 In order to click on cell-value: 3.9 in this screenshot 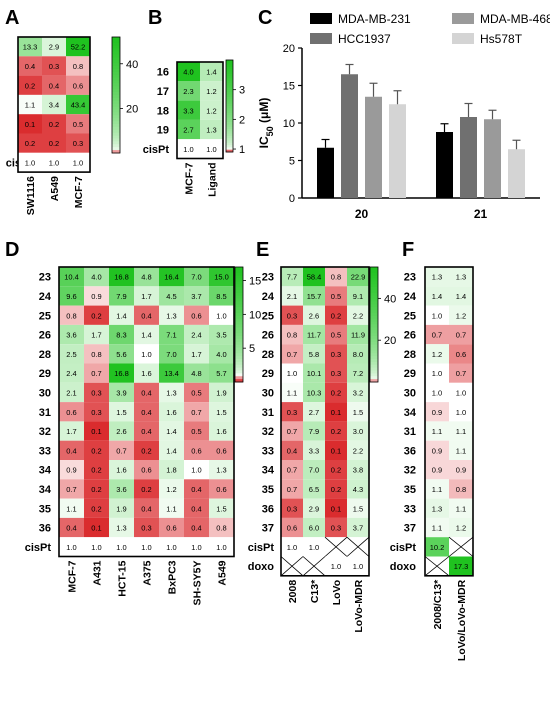, I will do `click(121, 392)`.